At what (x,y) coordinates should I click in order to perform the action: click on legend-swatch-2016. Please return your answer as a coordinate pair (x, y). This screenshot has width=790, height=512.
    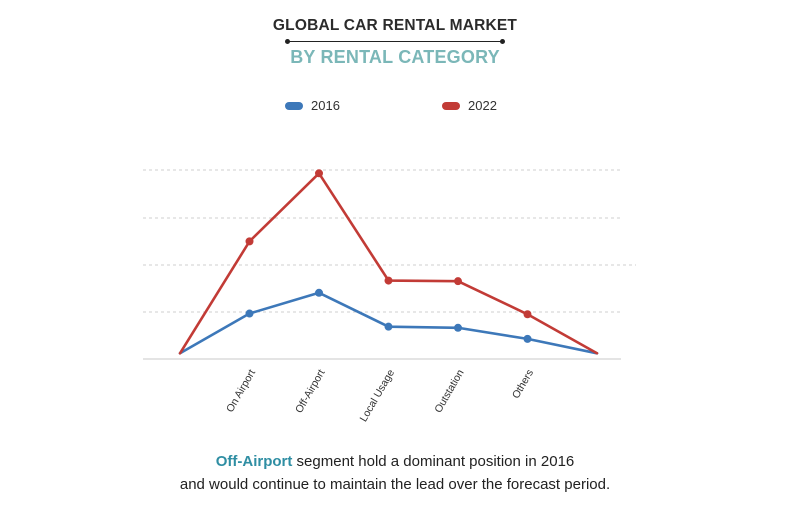
    Looking at the image, I should click on (294, 106).